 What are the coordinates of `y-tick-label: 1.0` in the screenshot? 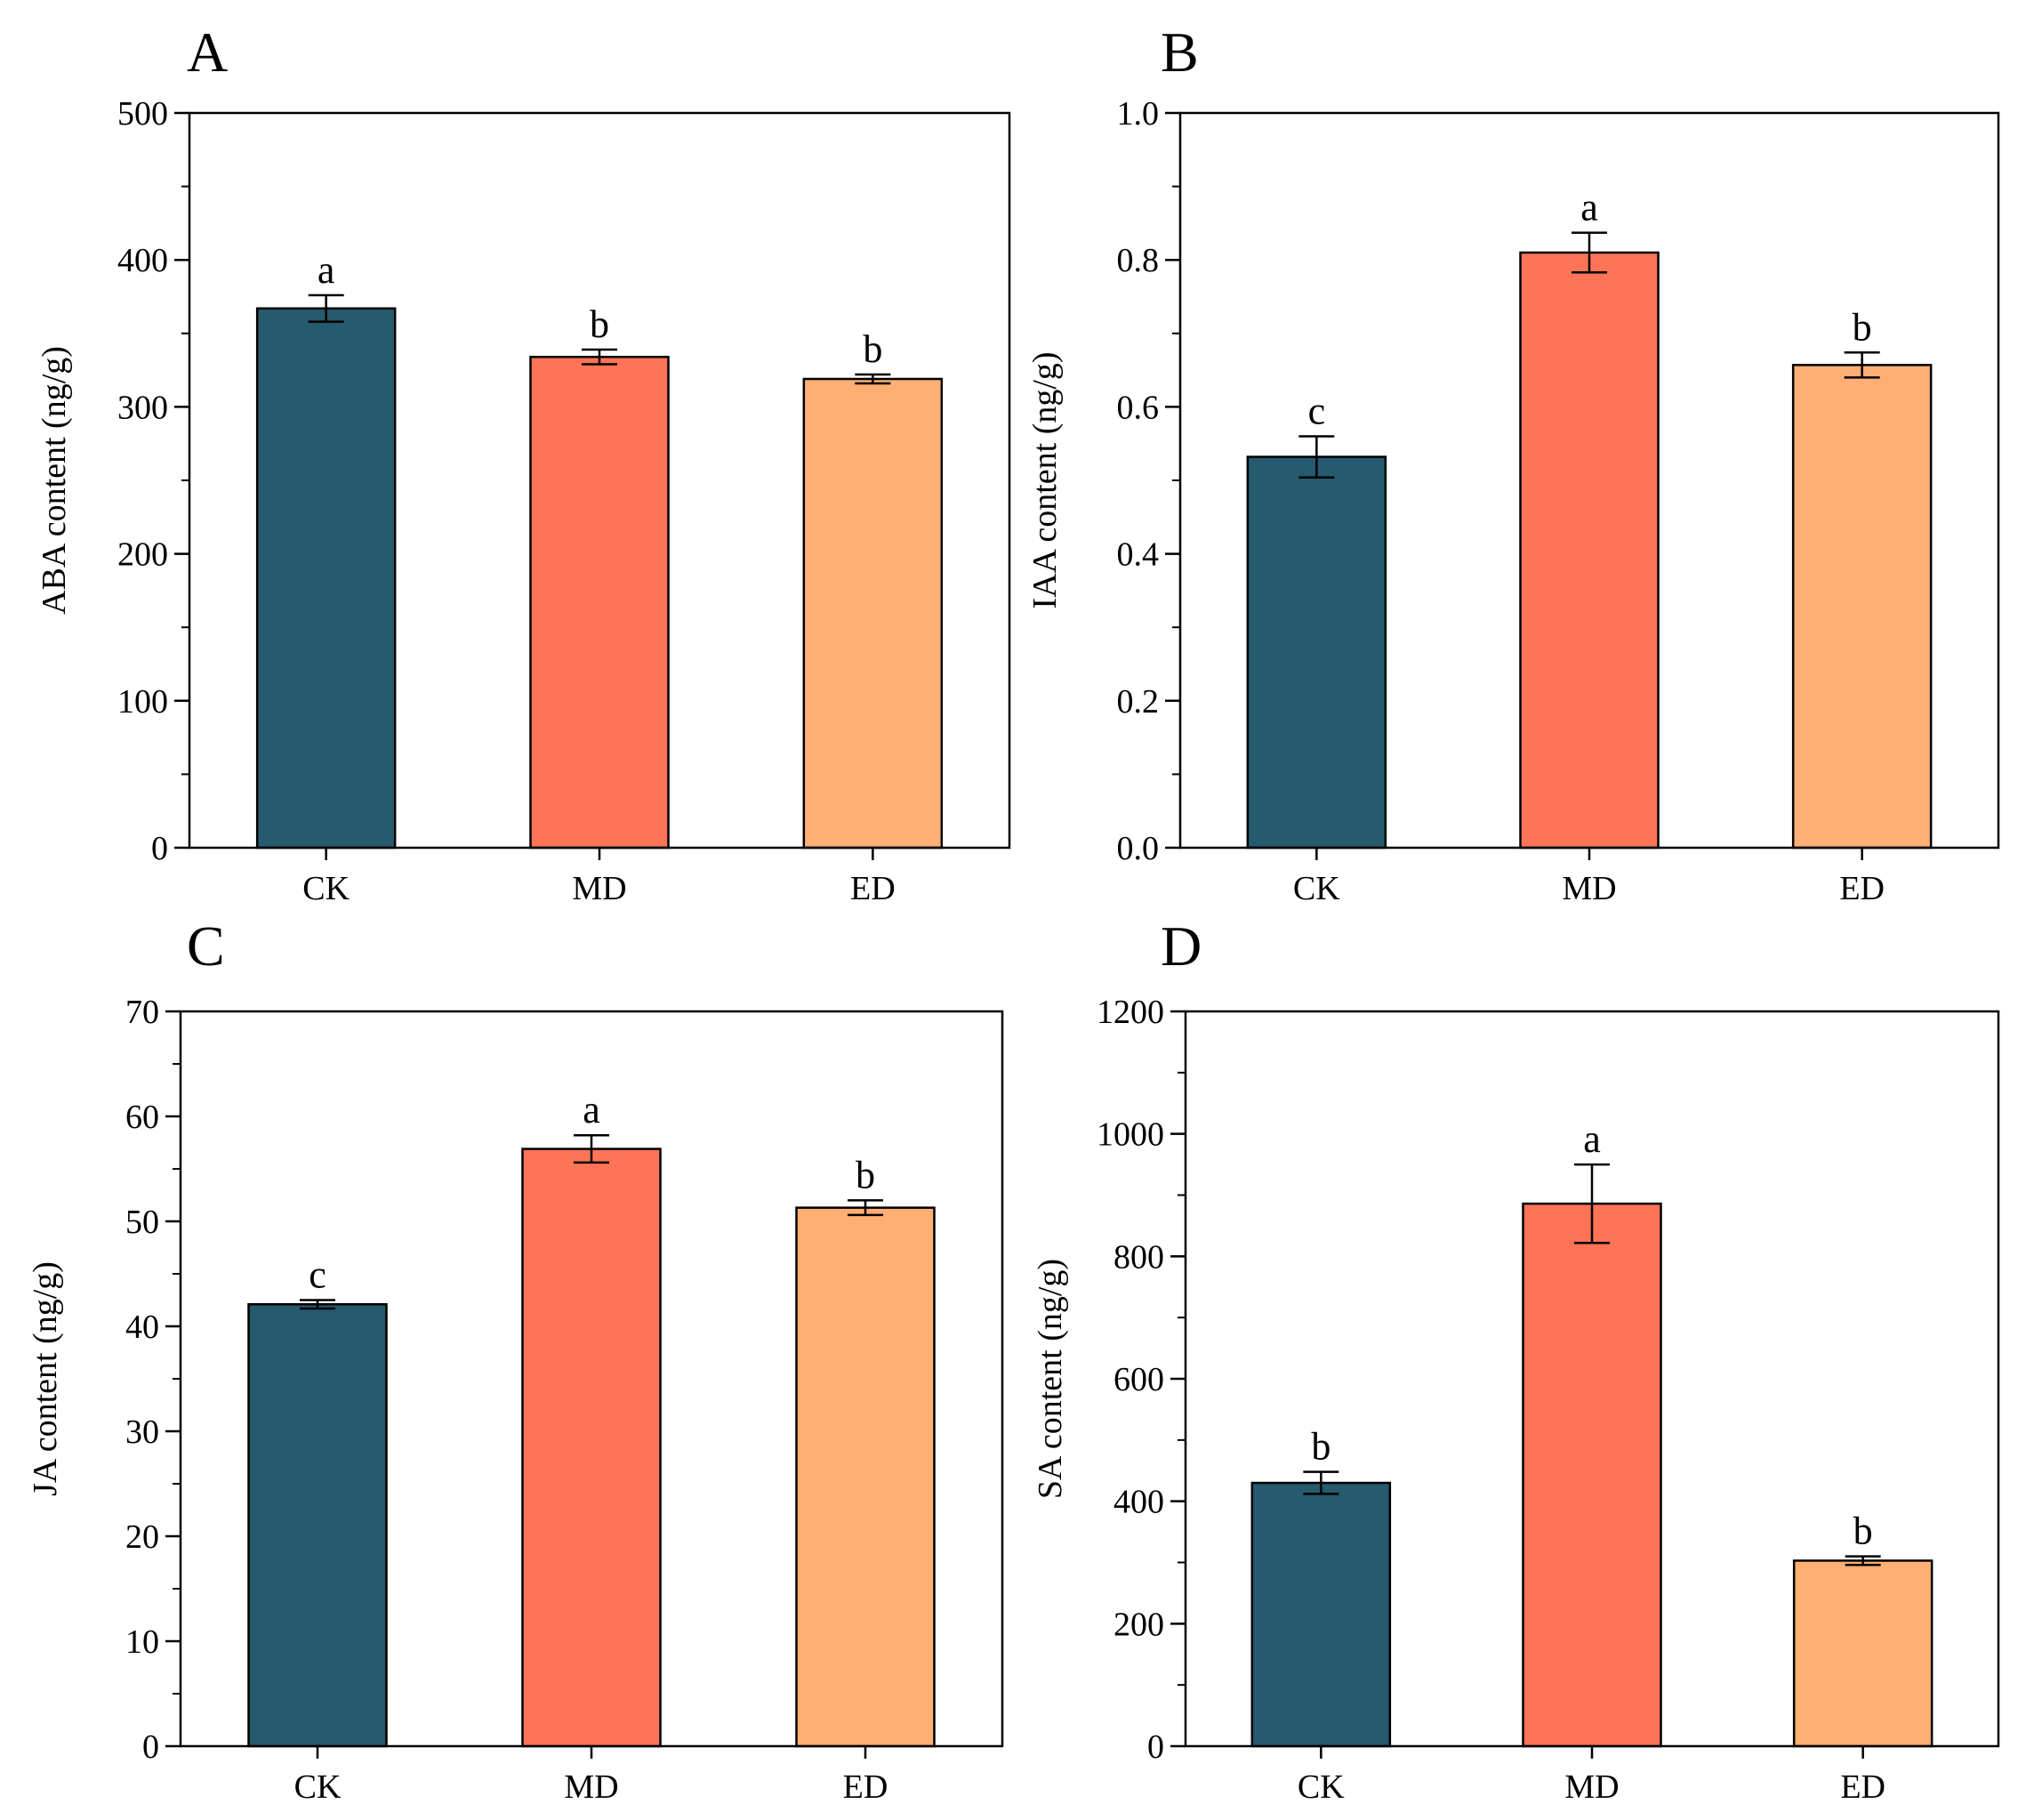 It's located at (1138, 114).